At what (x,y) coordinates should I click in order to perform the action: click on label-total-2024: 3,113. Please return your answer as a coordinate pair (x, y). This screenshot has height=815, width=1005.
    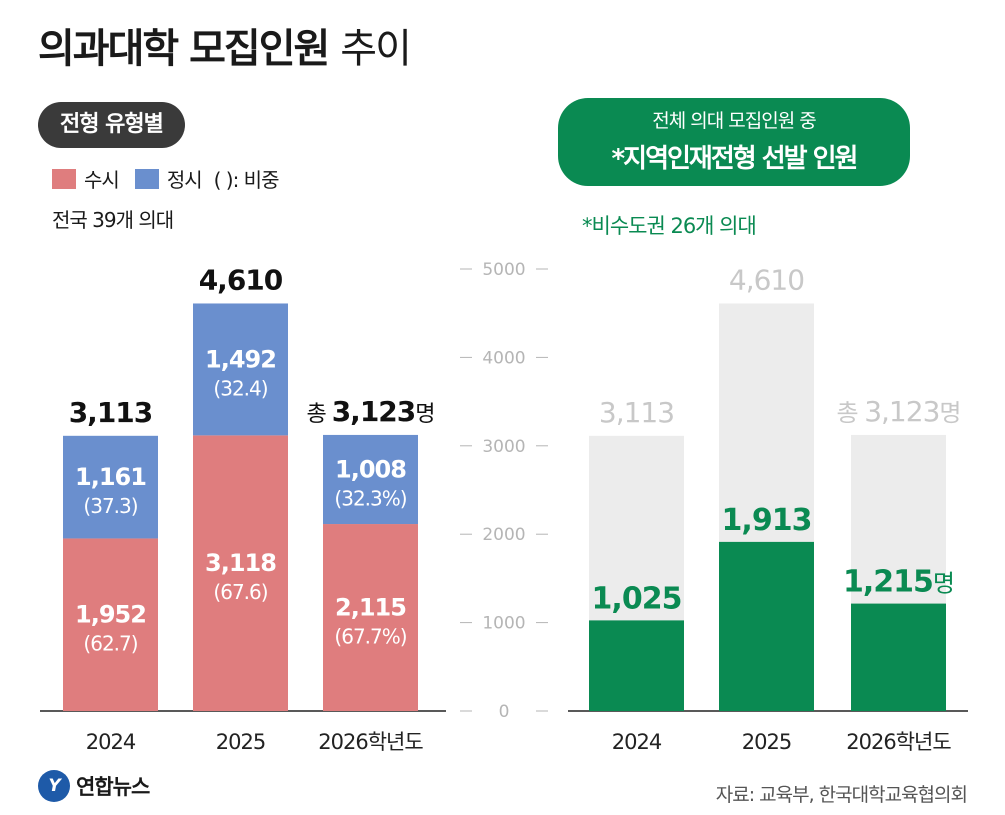
    Looking at the image, I should click on (111, 412).